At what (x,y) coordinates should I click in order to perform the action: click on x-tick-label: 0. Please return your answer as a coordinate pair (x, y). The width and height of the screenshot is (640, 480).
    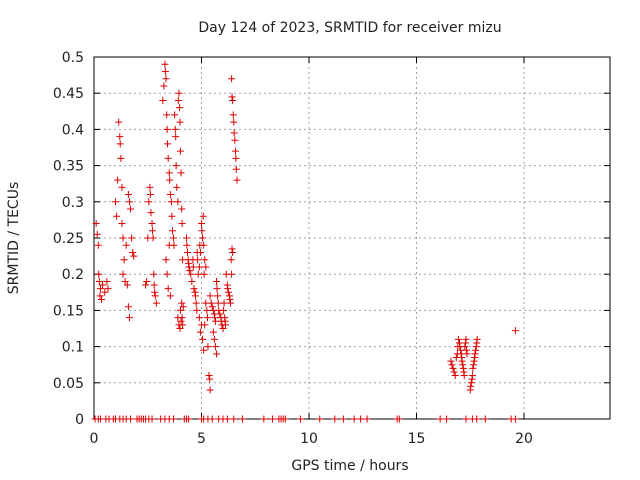
    Looking at the image, I should click on (94, 439).